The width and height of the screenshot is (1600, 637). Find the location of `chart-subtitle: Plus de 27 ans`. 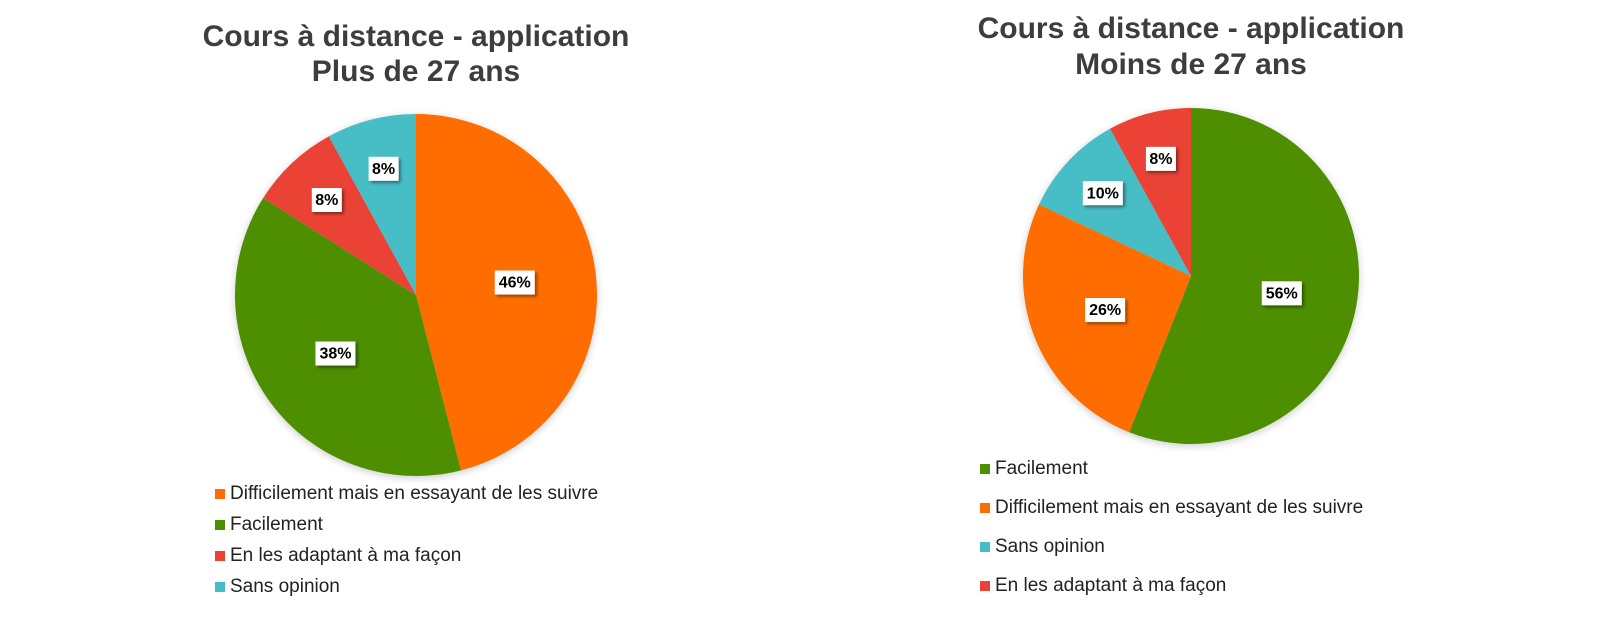

chart-subtitle: Plus de 27 ans is located at coordinates (416, 71).